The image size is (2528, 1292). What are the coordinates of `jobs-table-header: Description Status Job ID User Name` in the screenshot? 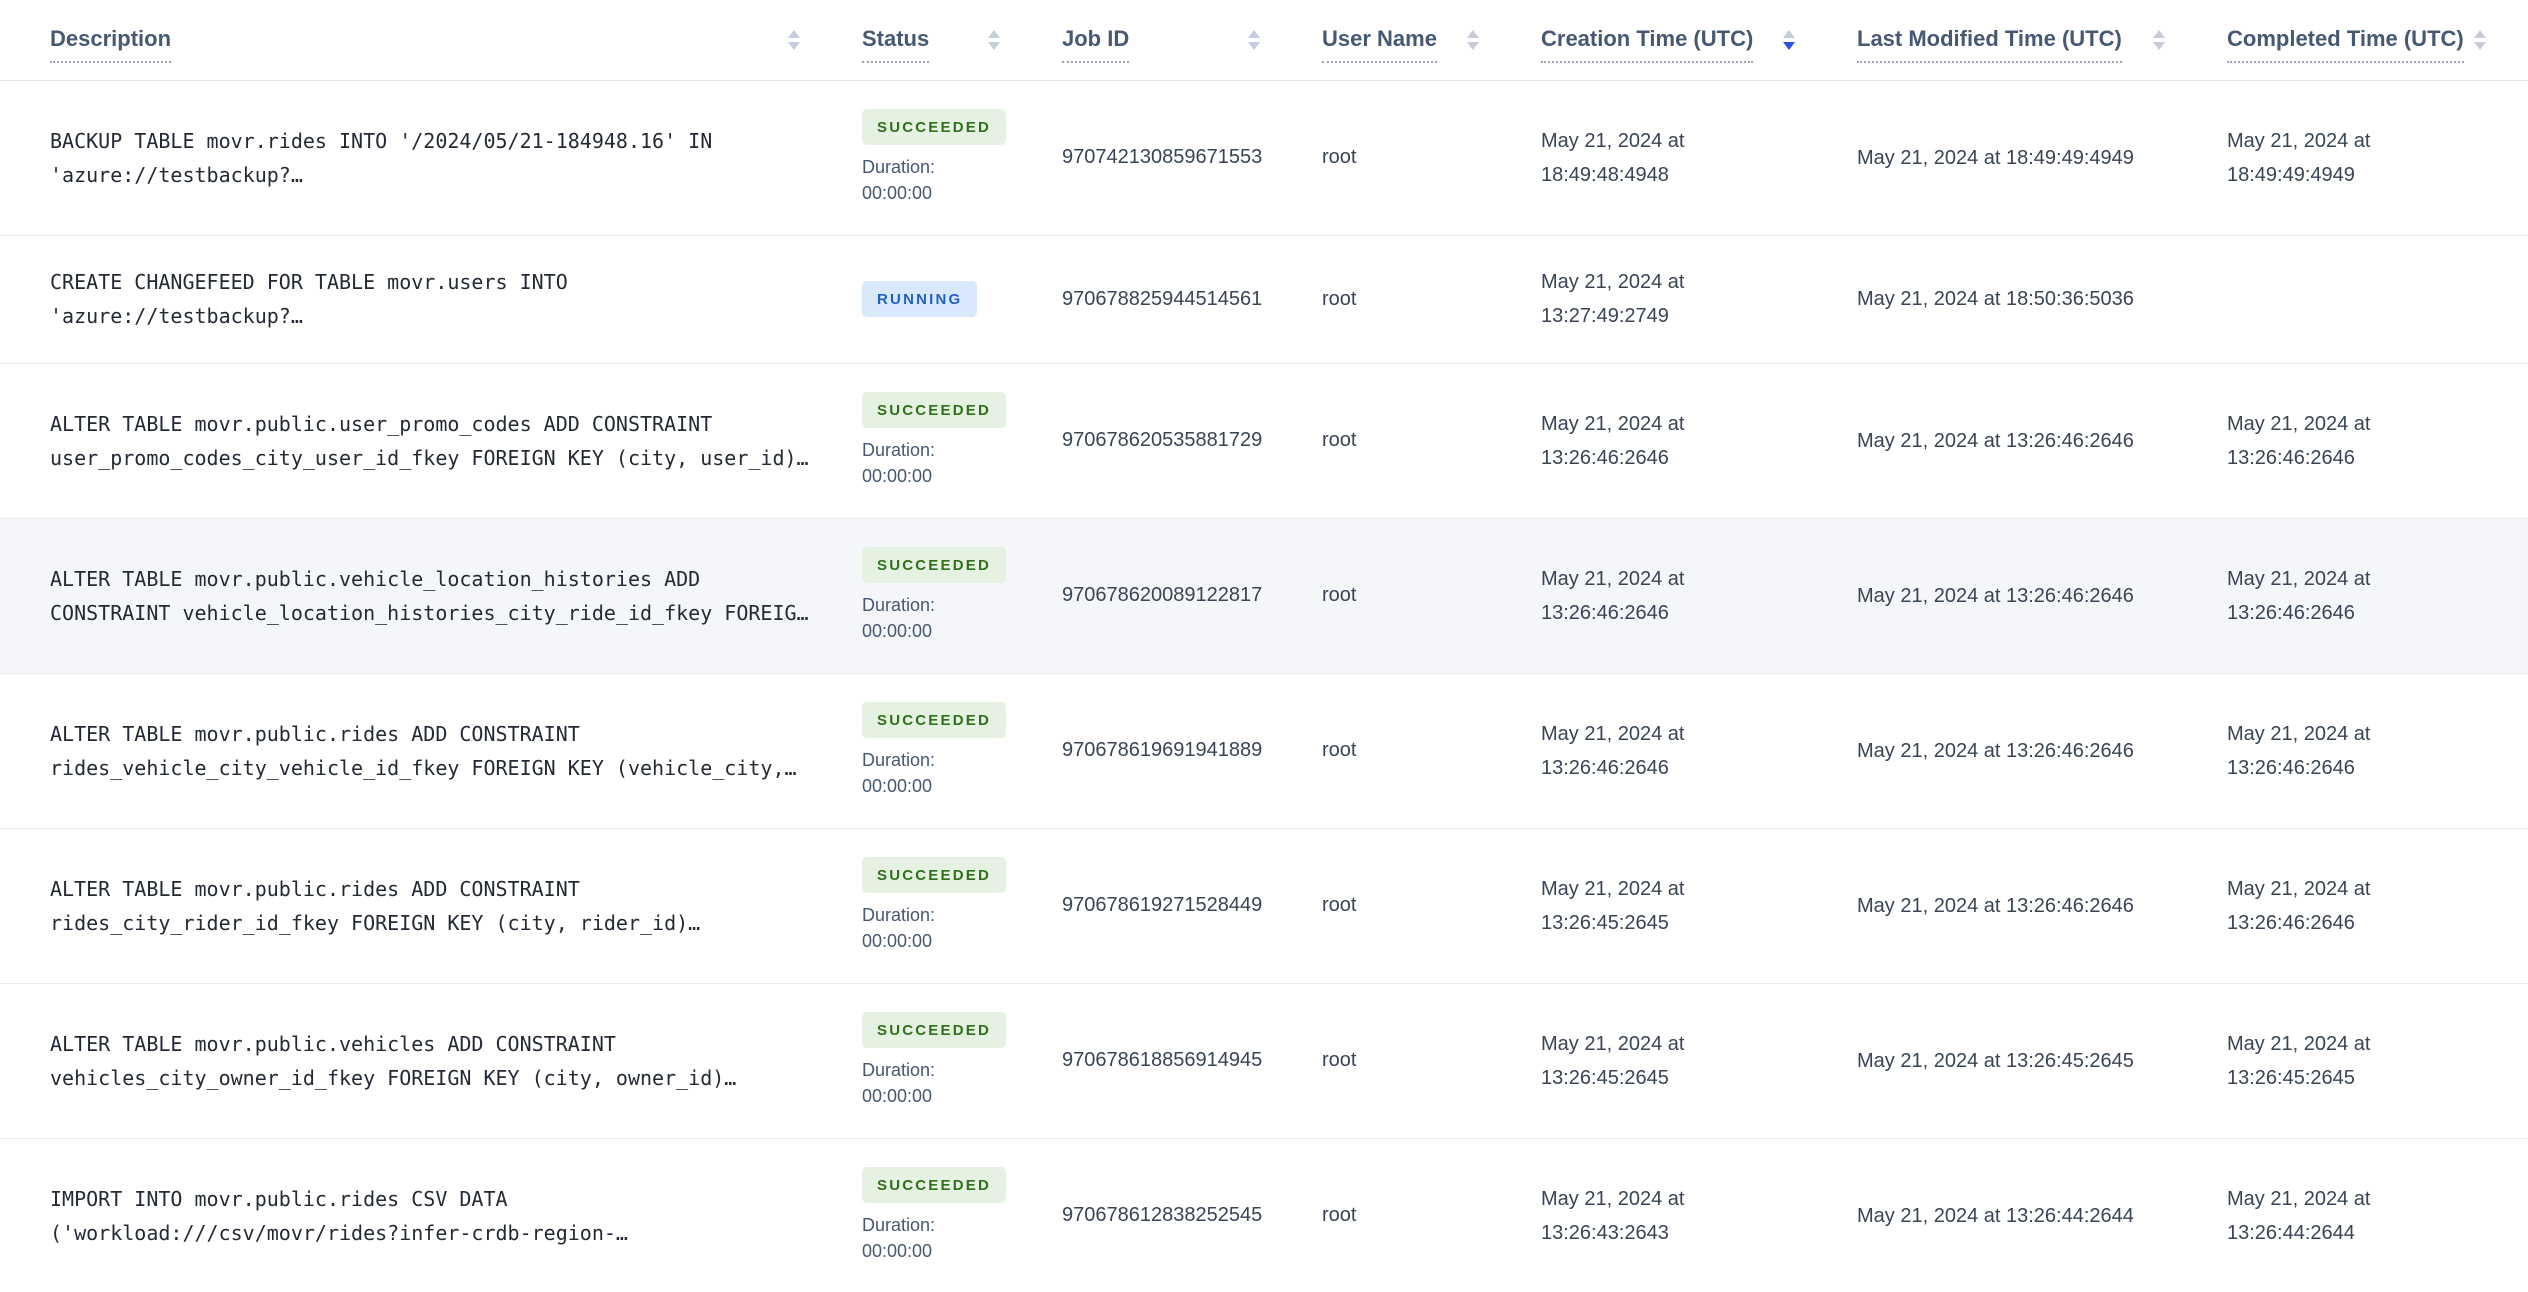 It's located at (1264, 40).